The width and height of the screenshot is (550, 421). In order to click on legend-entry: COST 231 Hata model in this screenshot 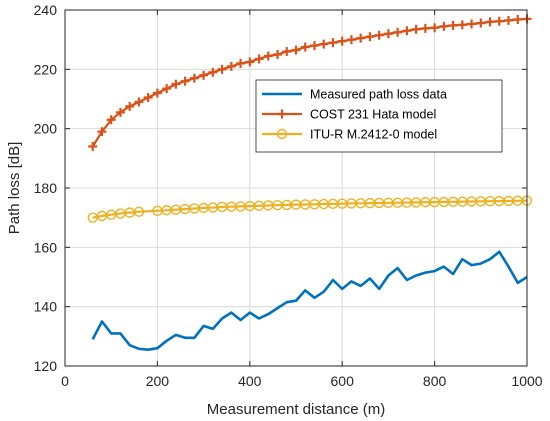, I will do `click(349, 115)`.